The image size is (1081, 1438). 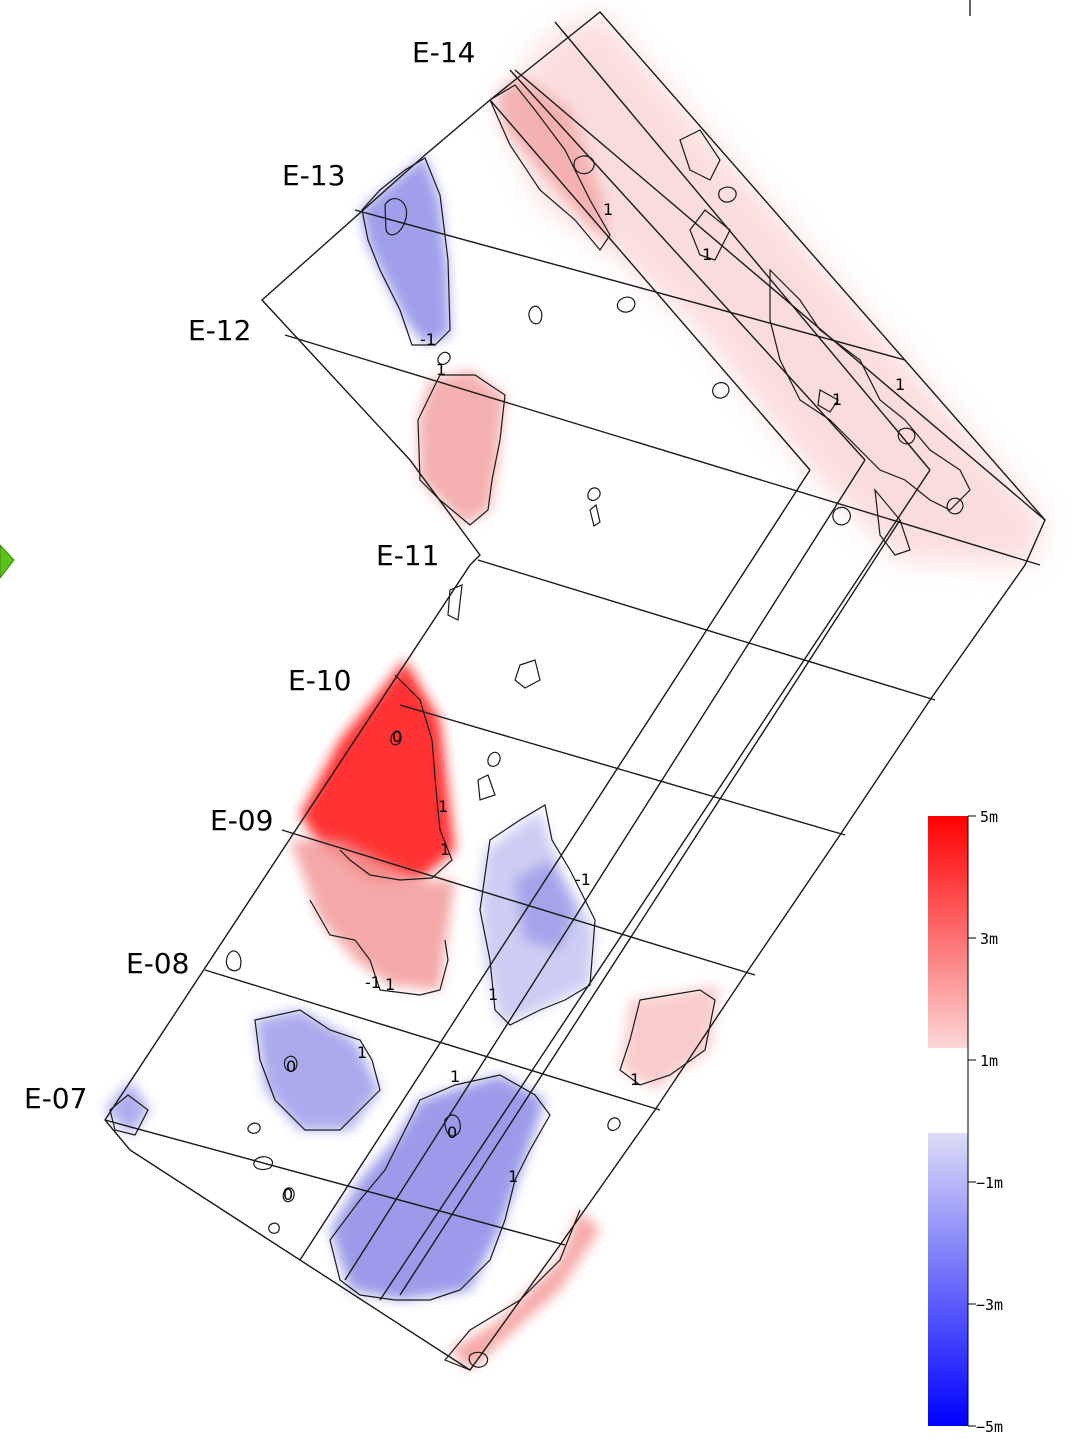 I want to click on survey-line-label-e13: E-13, so click(x=313, y=175).